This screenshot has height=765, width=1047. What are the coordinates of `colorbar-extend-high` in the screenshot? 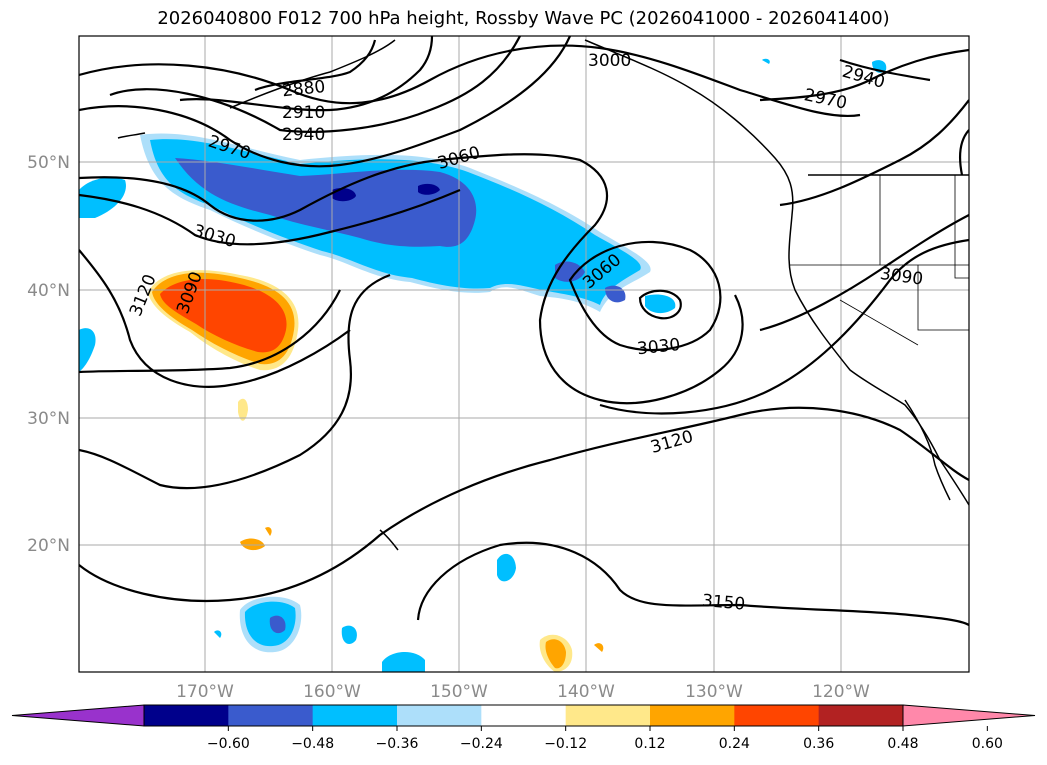 It's located at (969, 715).